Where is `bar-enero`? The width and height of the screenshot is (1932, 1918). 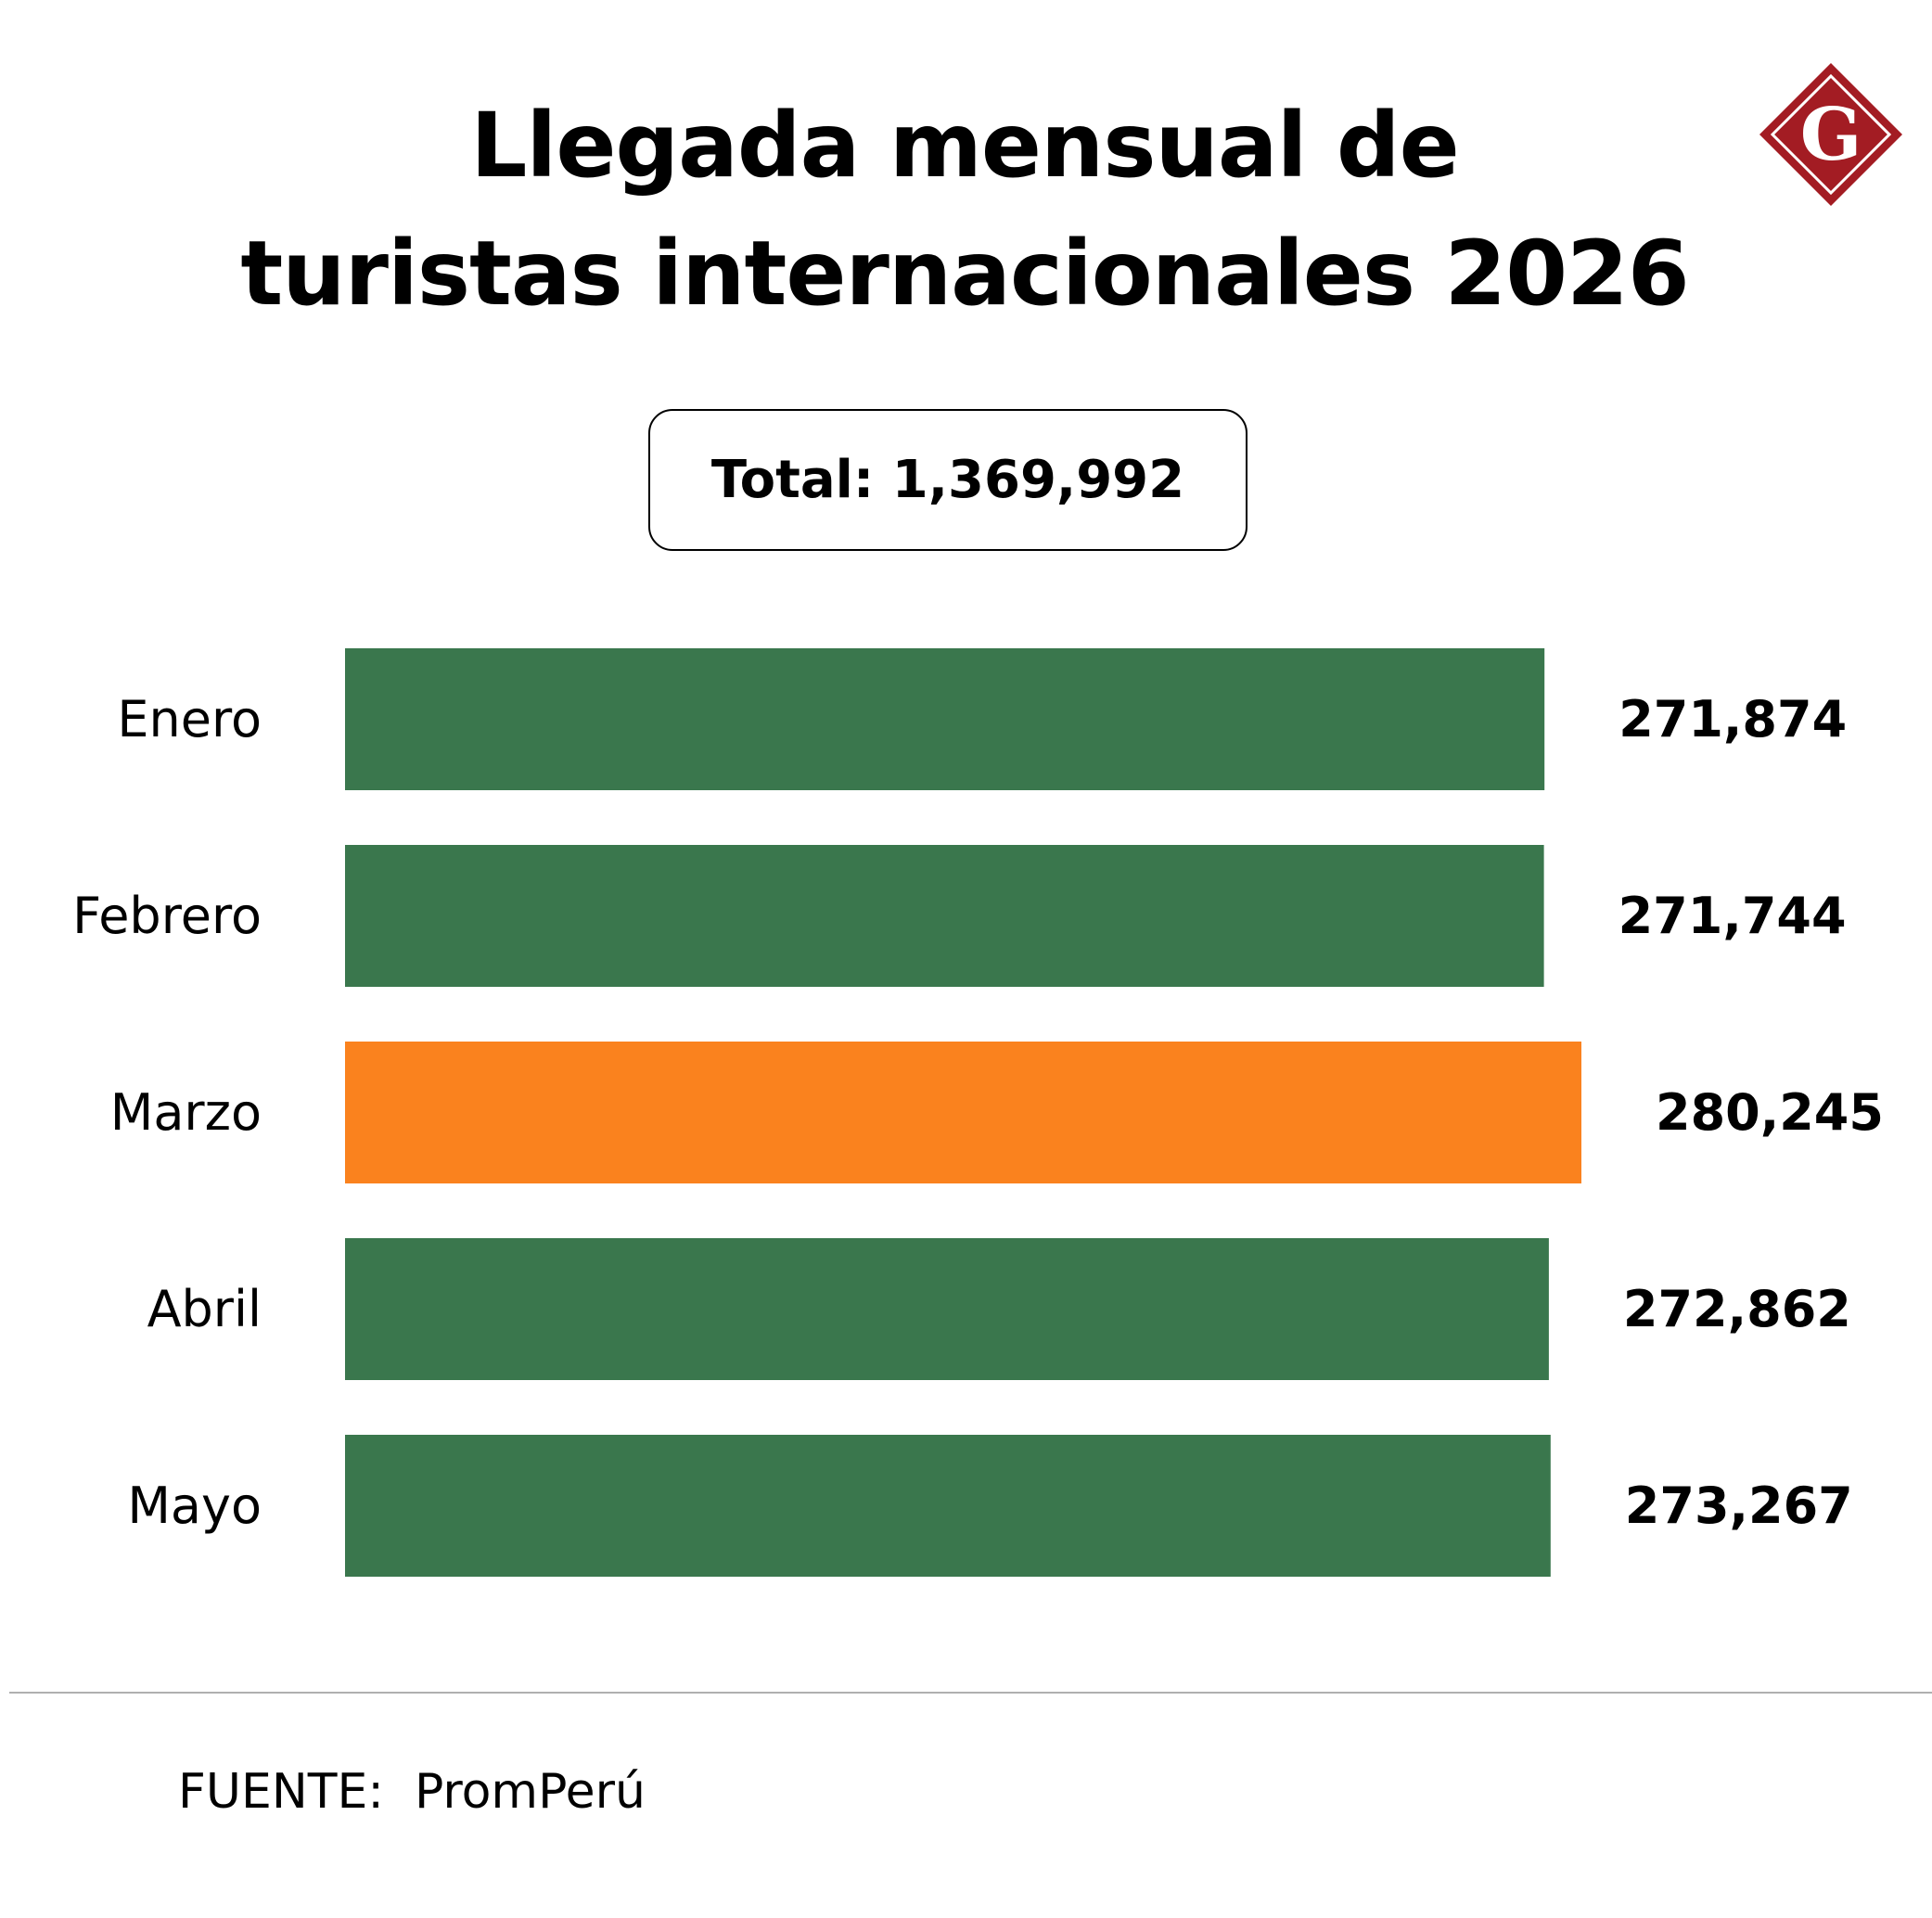 bar-enero is located at coordinates (945, 719).